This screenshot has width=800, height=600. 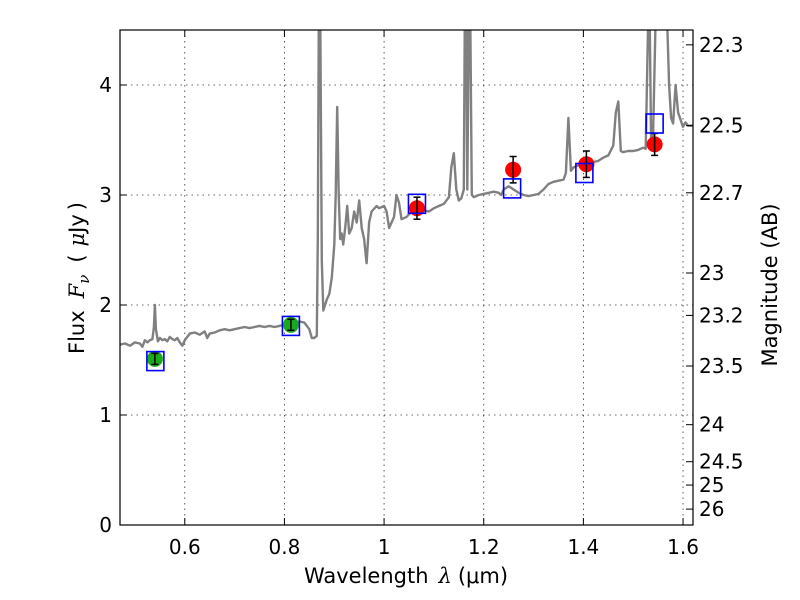 I want to click on magnitude-tick-label: 22.5, so click(x=721, y=126).